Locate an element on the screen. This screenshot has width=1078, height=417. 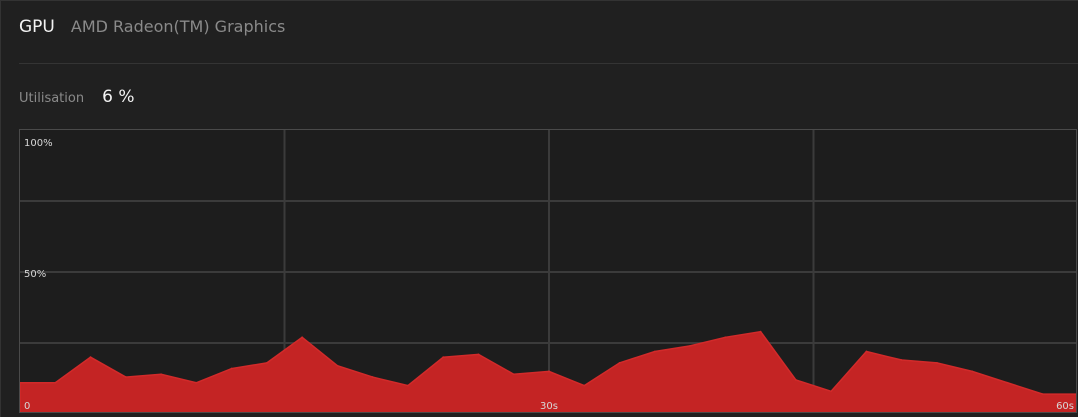
panel-header: GPU AMD Radeon(TM) Graphics is located at coordinates (152, 31).